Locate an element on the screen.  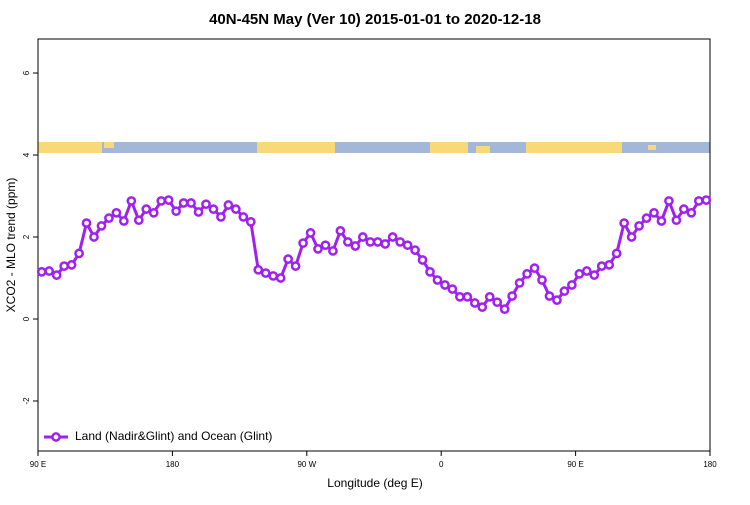
x-axis-label: Longitude (deg E) is located at coordinates (374, 483).